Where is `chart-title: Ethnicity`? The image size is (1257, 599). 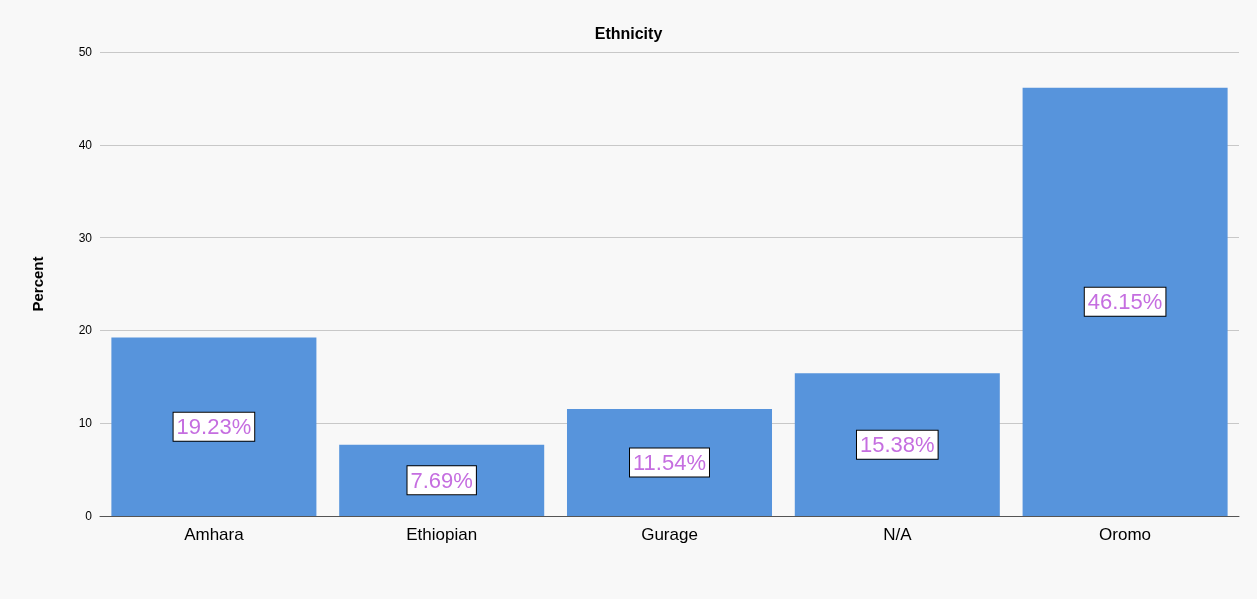 chart-title: Ethnicity is located at coordinates (628, 33).